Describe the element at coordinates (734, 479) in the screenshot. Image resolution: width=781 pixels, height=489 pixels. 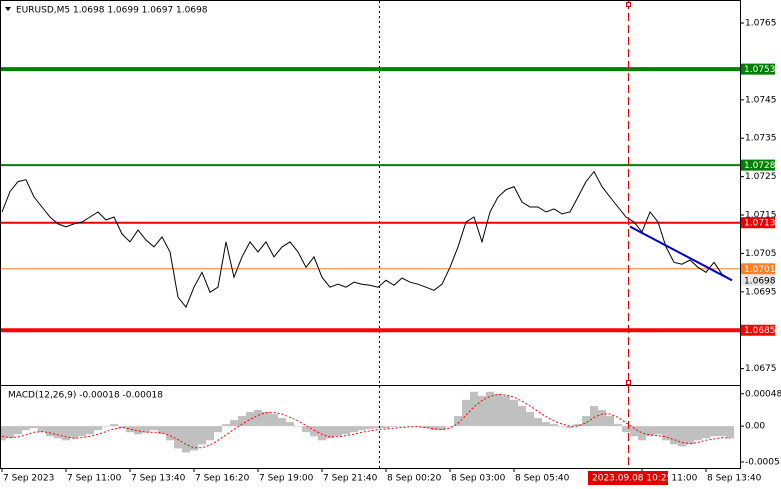
I see `x-tick-label: 8 Sep 13:40` at that location.